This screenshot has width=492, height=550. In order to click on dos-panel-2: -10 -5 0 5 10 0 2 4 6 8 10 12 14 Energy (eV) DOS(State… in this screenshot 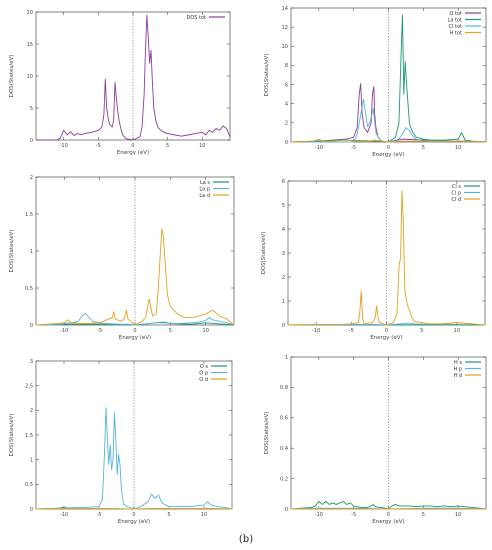, I will do `click(375, 82)`.